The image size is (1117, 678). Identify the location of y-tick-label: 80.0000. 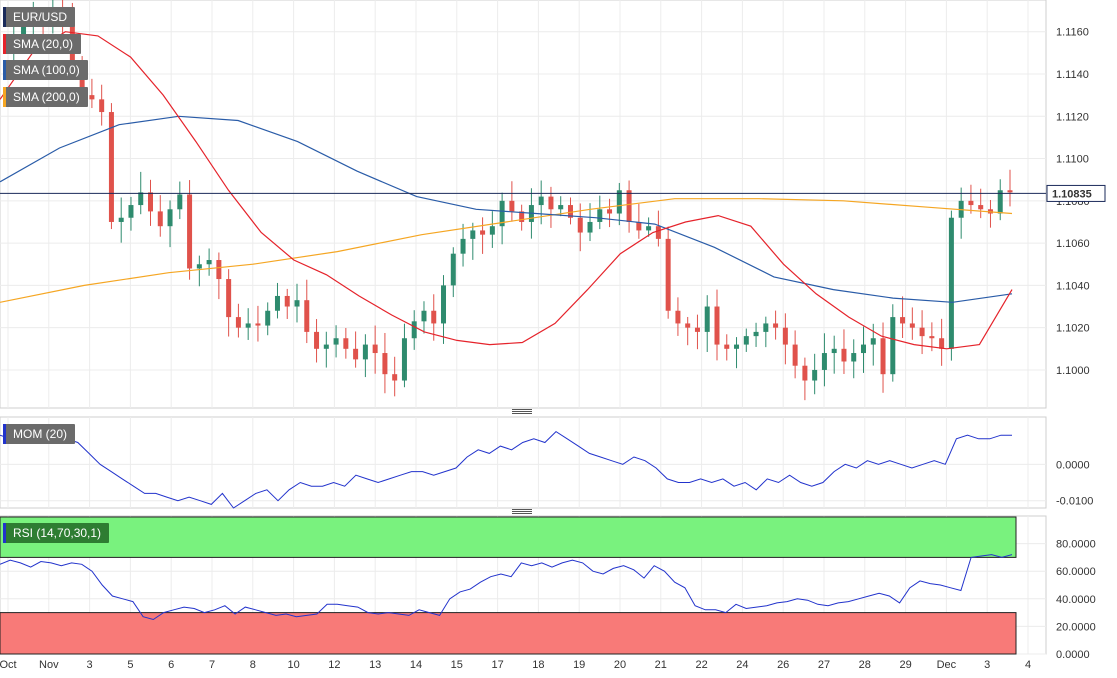
(1076, 545).